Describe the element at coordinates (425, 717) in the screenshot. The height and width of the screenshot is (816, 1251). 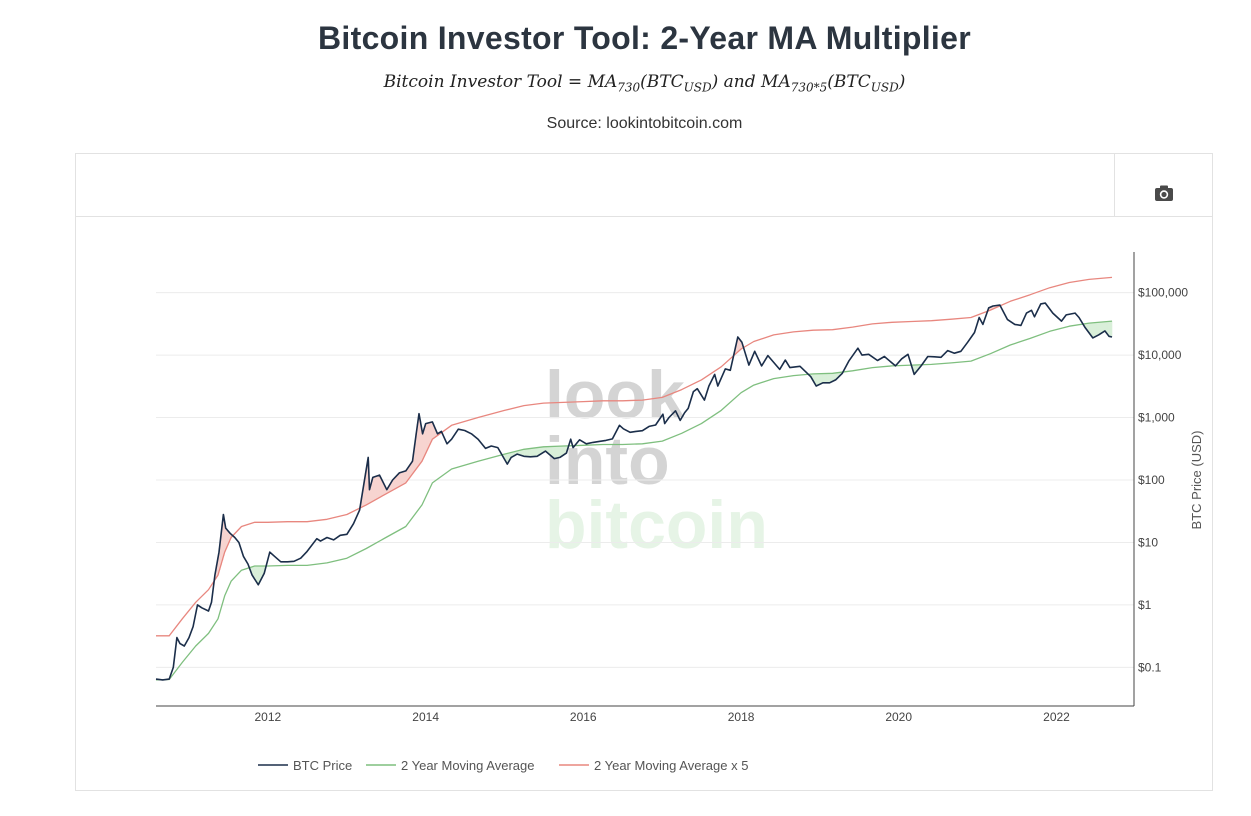
I see `x-tick-label: 2014` at that location.